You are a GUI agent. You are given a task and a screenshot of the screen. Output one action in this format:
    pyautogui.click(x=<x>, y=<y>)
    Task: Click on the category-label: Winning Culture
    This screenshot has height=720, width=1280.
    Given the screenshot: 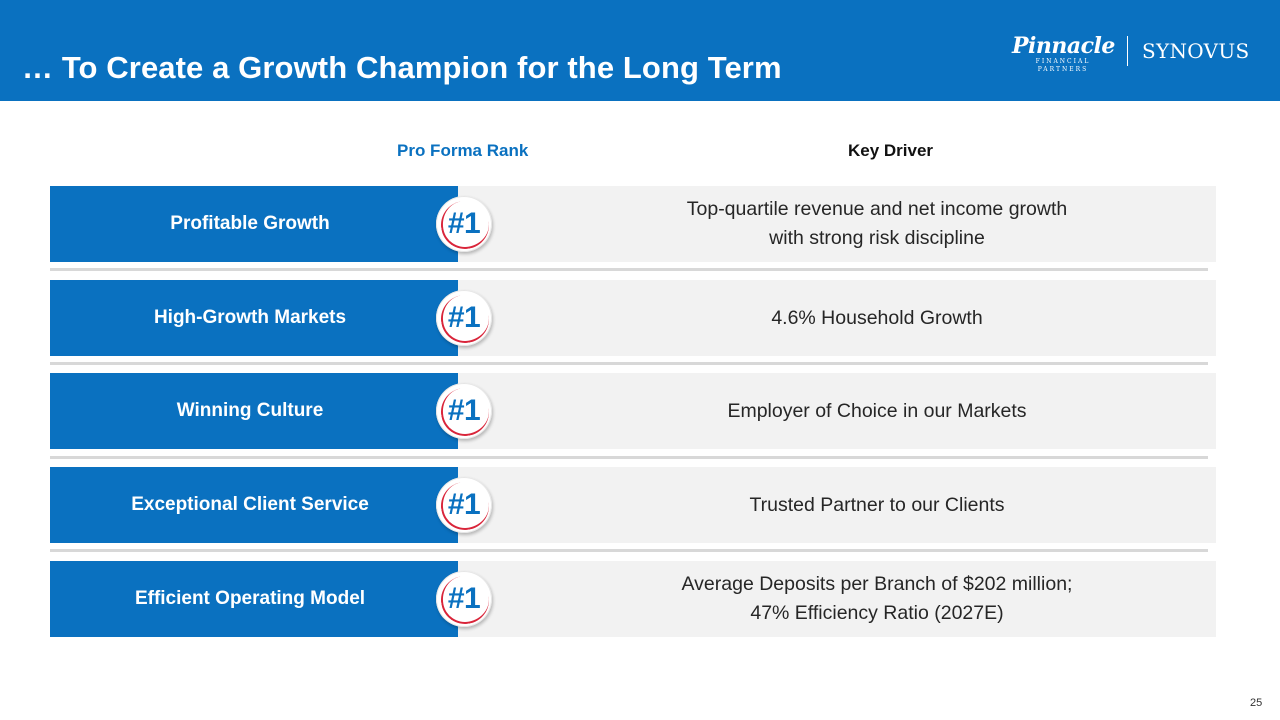 What is the action you would take?
    pyautogui.click(x=250, y=410)
    